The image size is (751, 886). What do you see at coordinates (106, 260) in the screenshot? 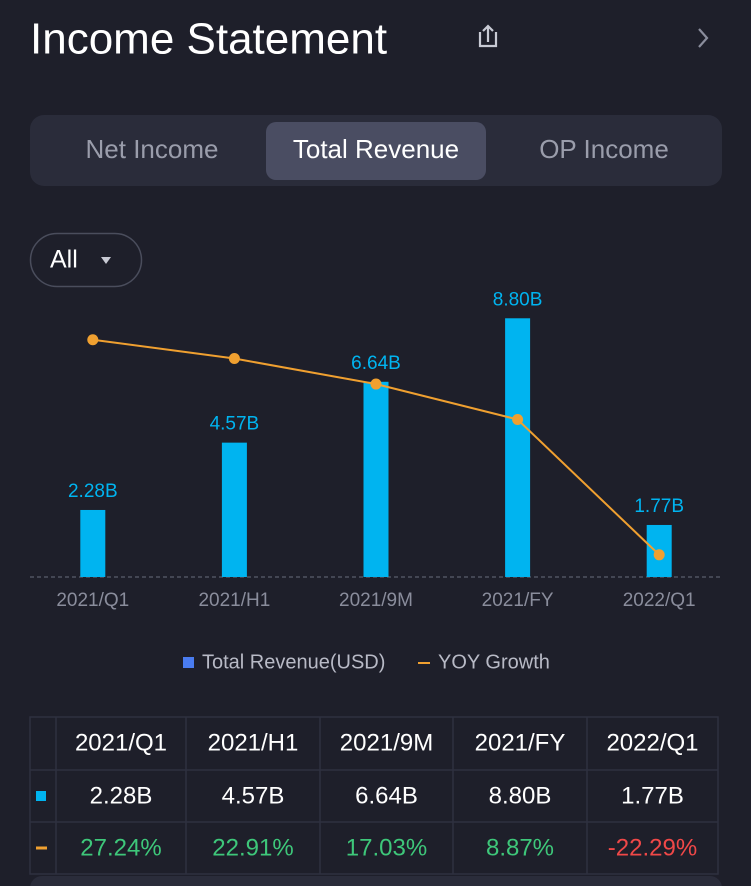
I see `dropdown-caret` at bounding box center [106, 260].